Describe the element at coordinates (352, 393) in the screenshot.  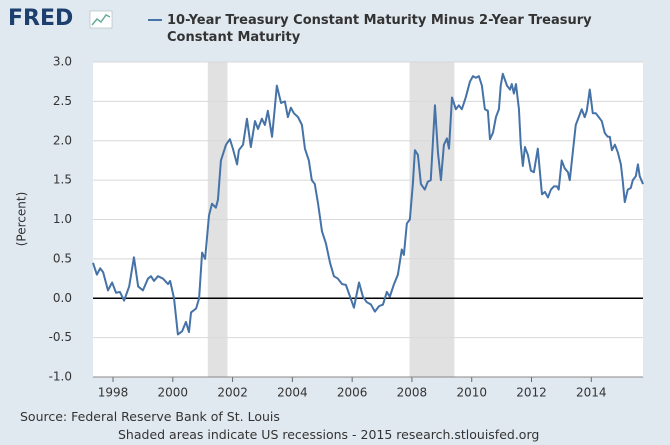
I see `x-tick-label: 2006` at that location.